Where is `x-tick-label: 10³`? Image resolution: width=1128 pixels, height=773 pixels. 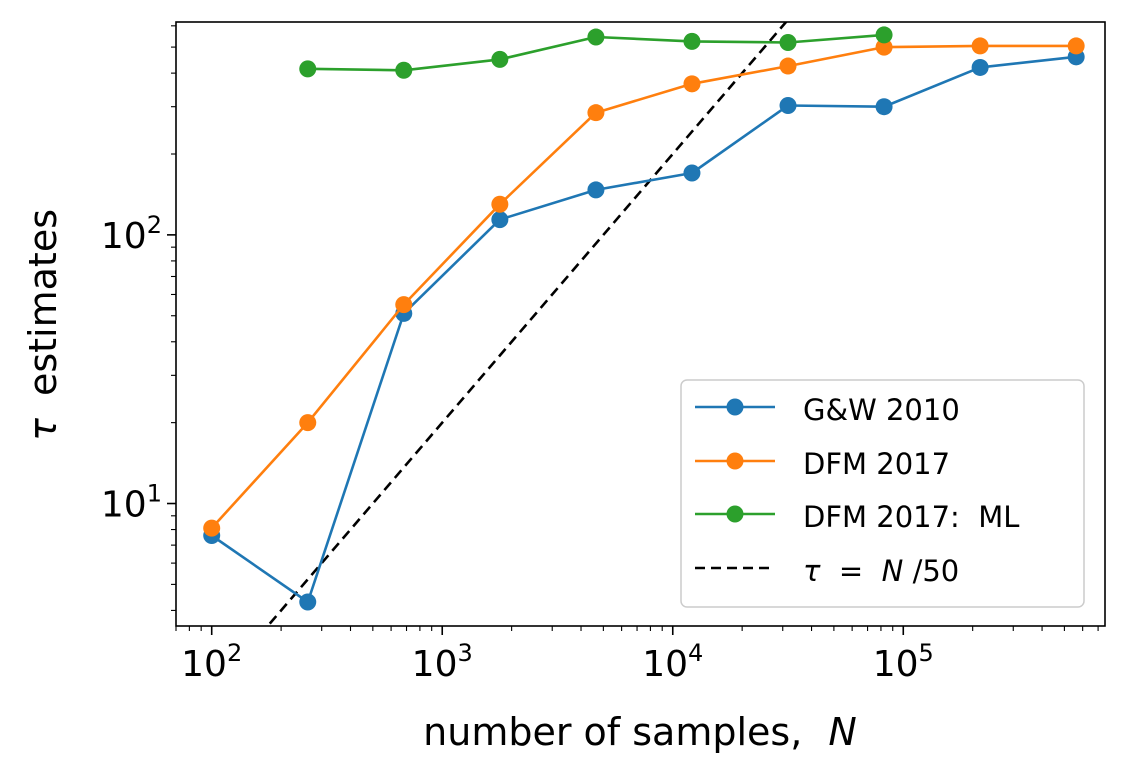 x-tick-label: 10³ is located at coordinates (442, 662).